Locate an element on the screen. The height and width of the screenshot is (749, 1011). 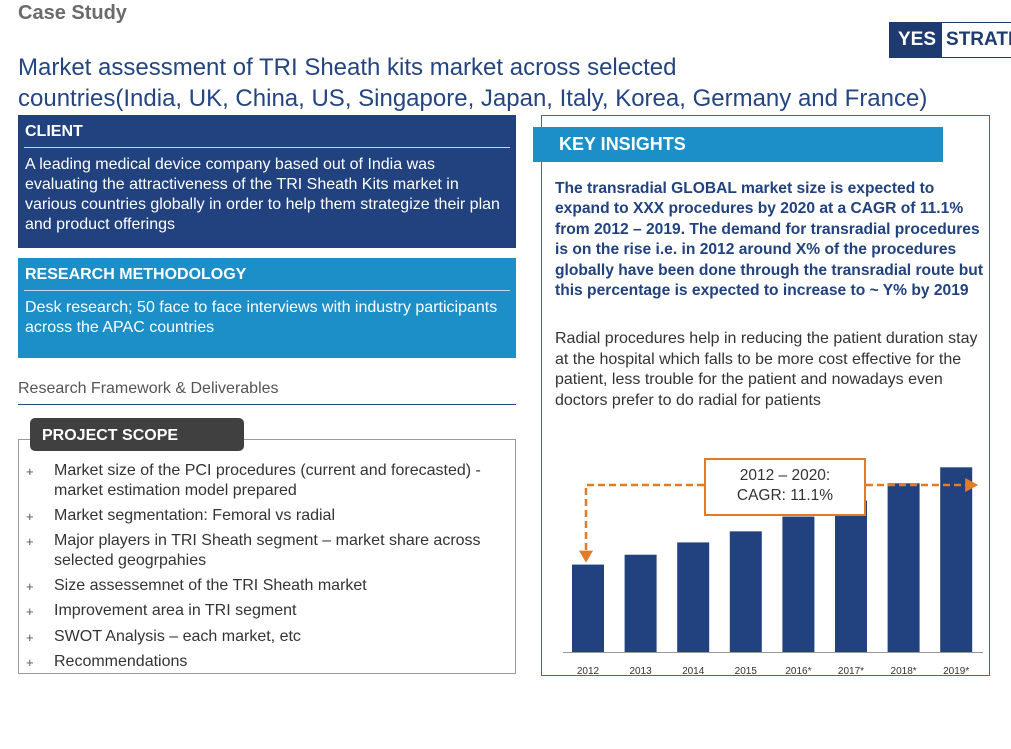
x-tick-label: 2013 is located at coordinates (640, 671).